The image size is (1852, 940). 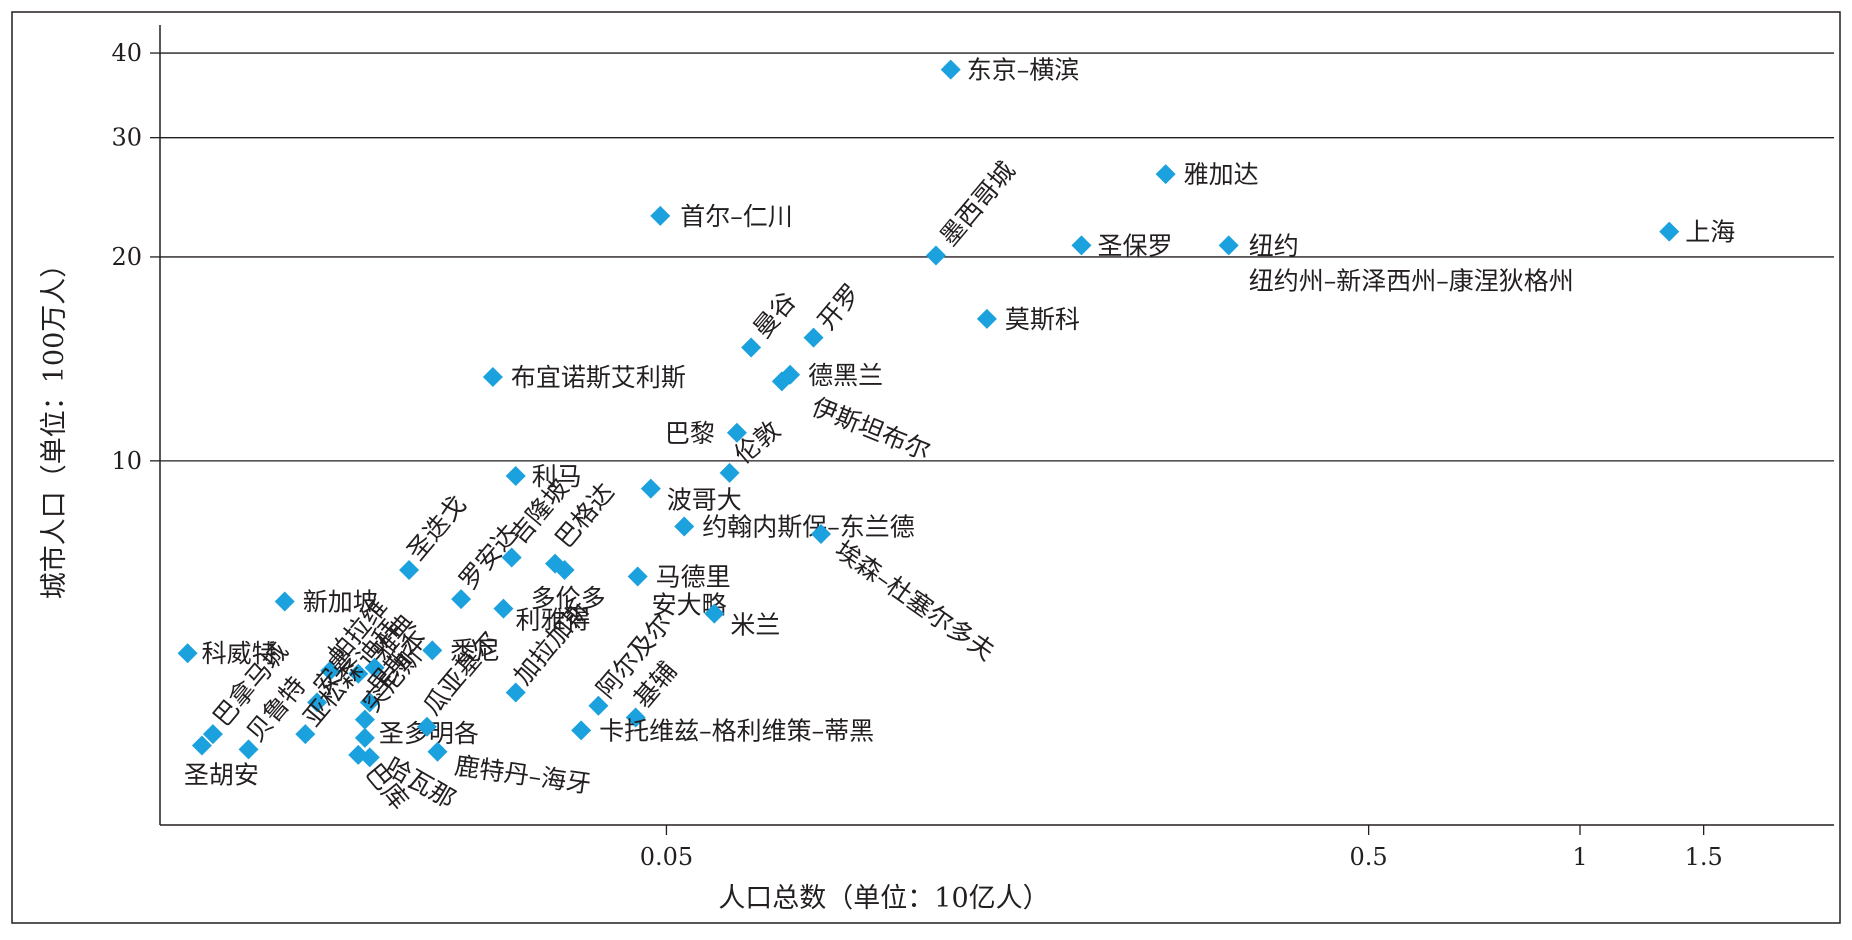 What do you see at coordinates (126, 138) in the screenshot?
I see `y-tick-label: 30` at bounding box center [126, 138].